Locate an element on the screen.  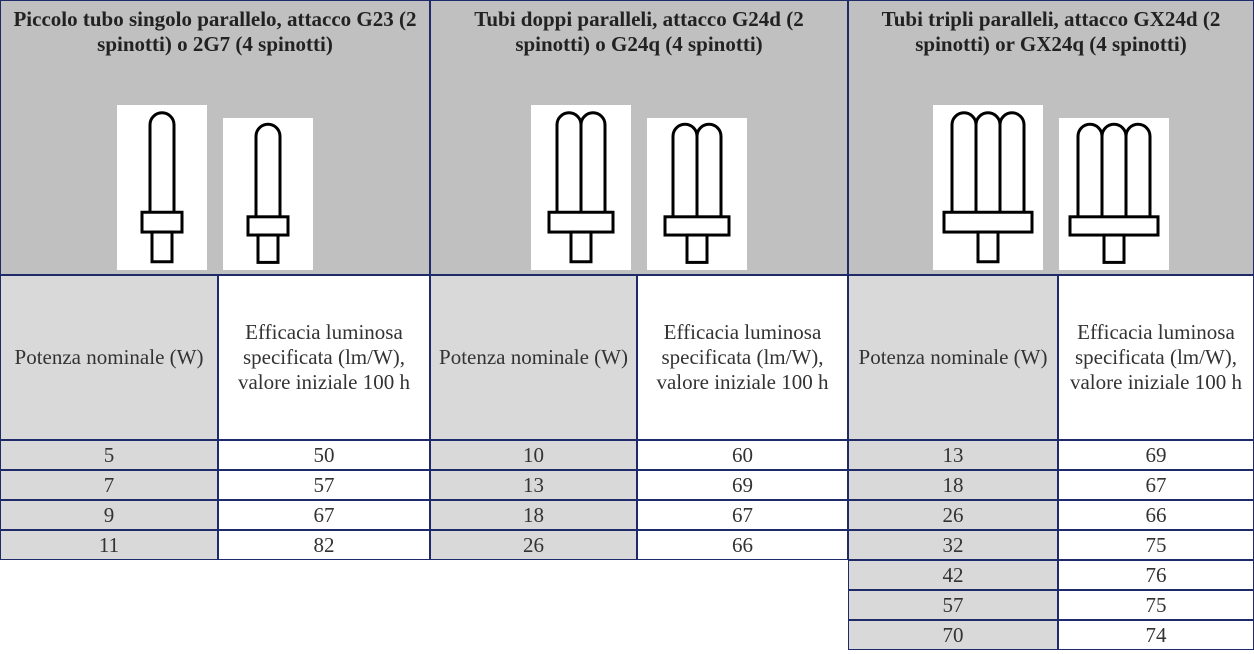
power-cell: 57 is located at coordinates (953, 605).